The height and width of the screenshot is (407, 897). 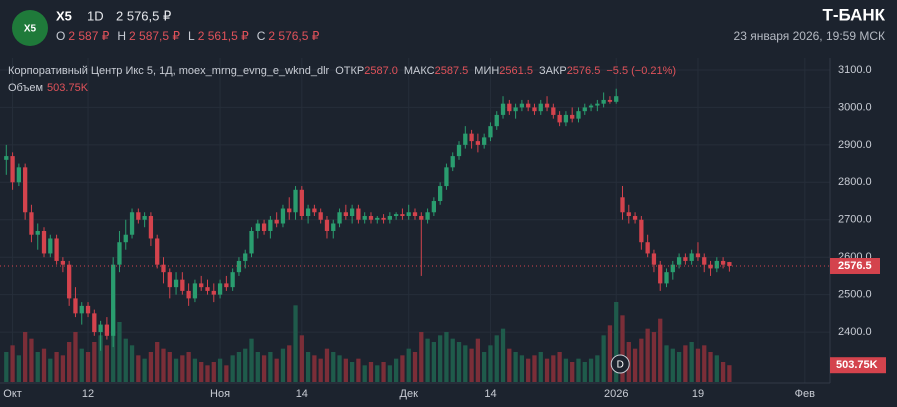 What do you see at coordinates (553, 71) in the screenshot?
I see `stat-key: ЗАКР` at bounding box center [553, 71].